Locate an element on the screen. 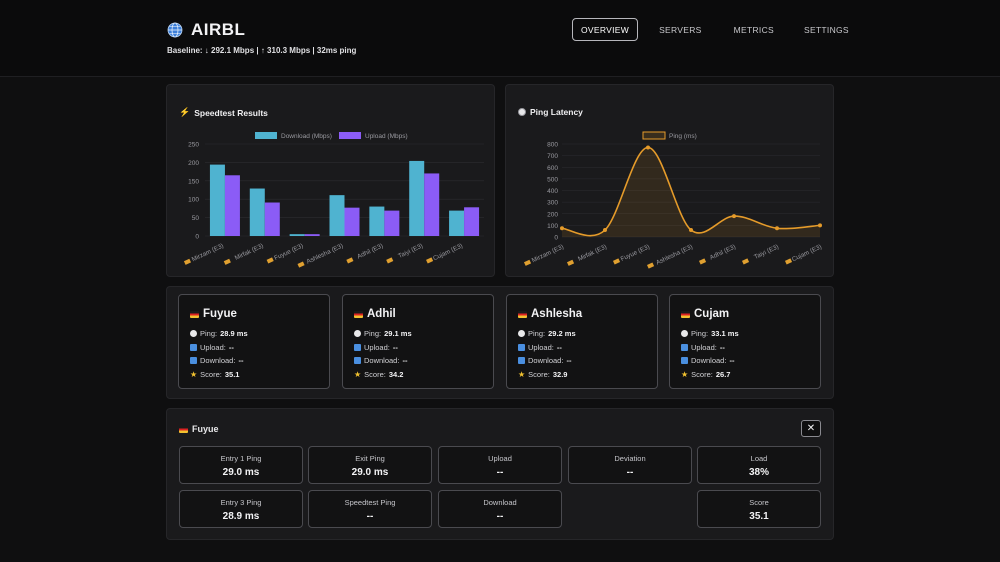 Image resolution: width=1000 pixels, height=562 pixels. brand: AIRBL is located at coordinates (206, 30).